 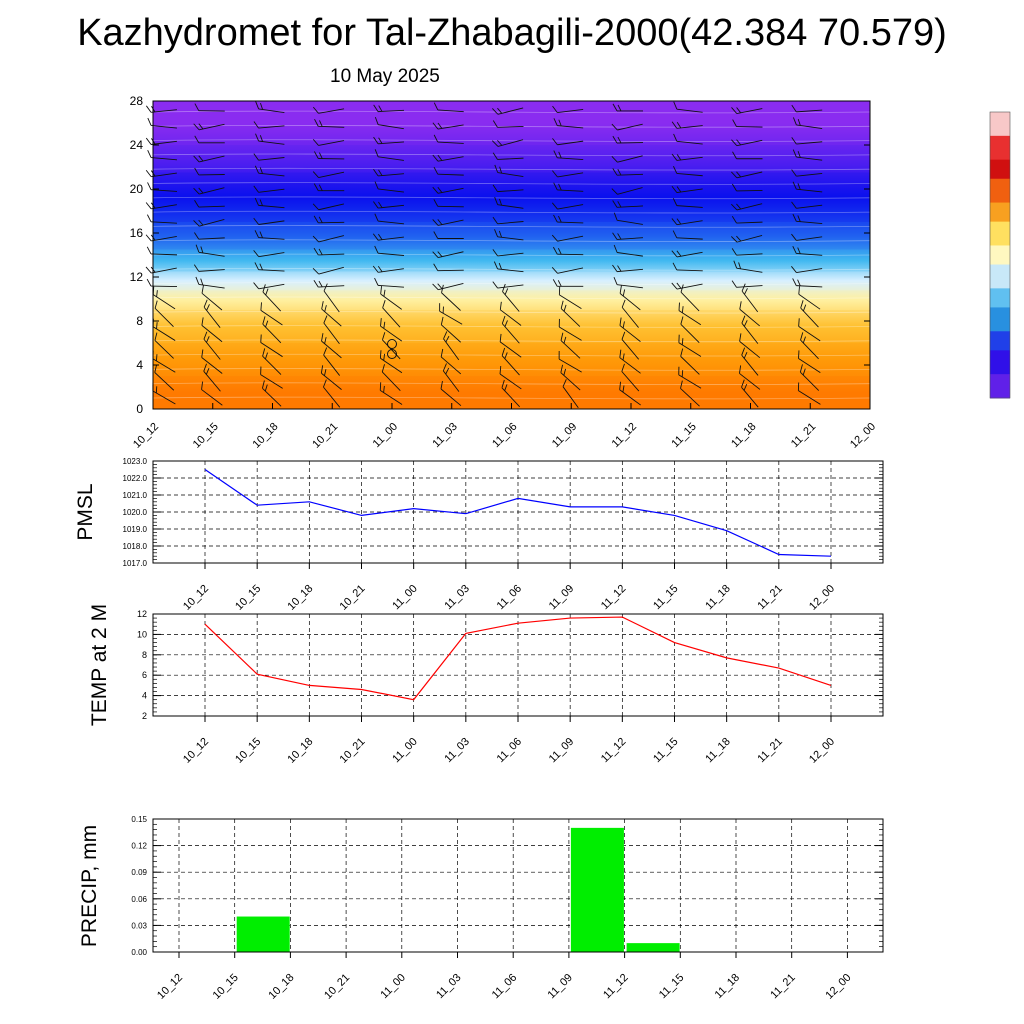 I want to click on x-tick-label: 11_21, so click(x=770, y=751).